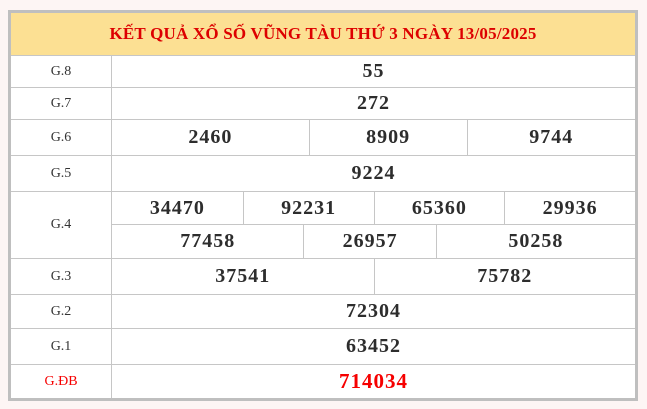  What do you see at coordinates (373, 346) in the screenshot?
I see `result-number: 63452` at bounding box center [373, 346].